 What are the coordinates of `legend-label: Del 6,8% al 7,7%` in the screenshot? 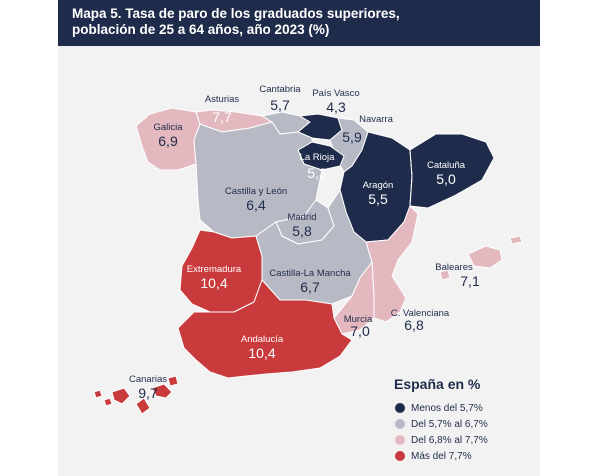 It's located at (449, 440).